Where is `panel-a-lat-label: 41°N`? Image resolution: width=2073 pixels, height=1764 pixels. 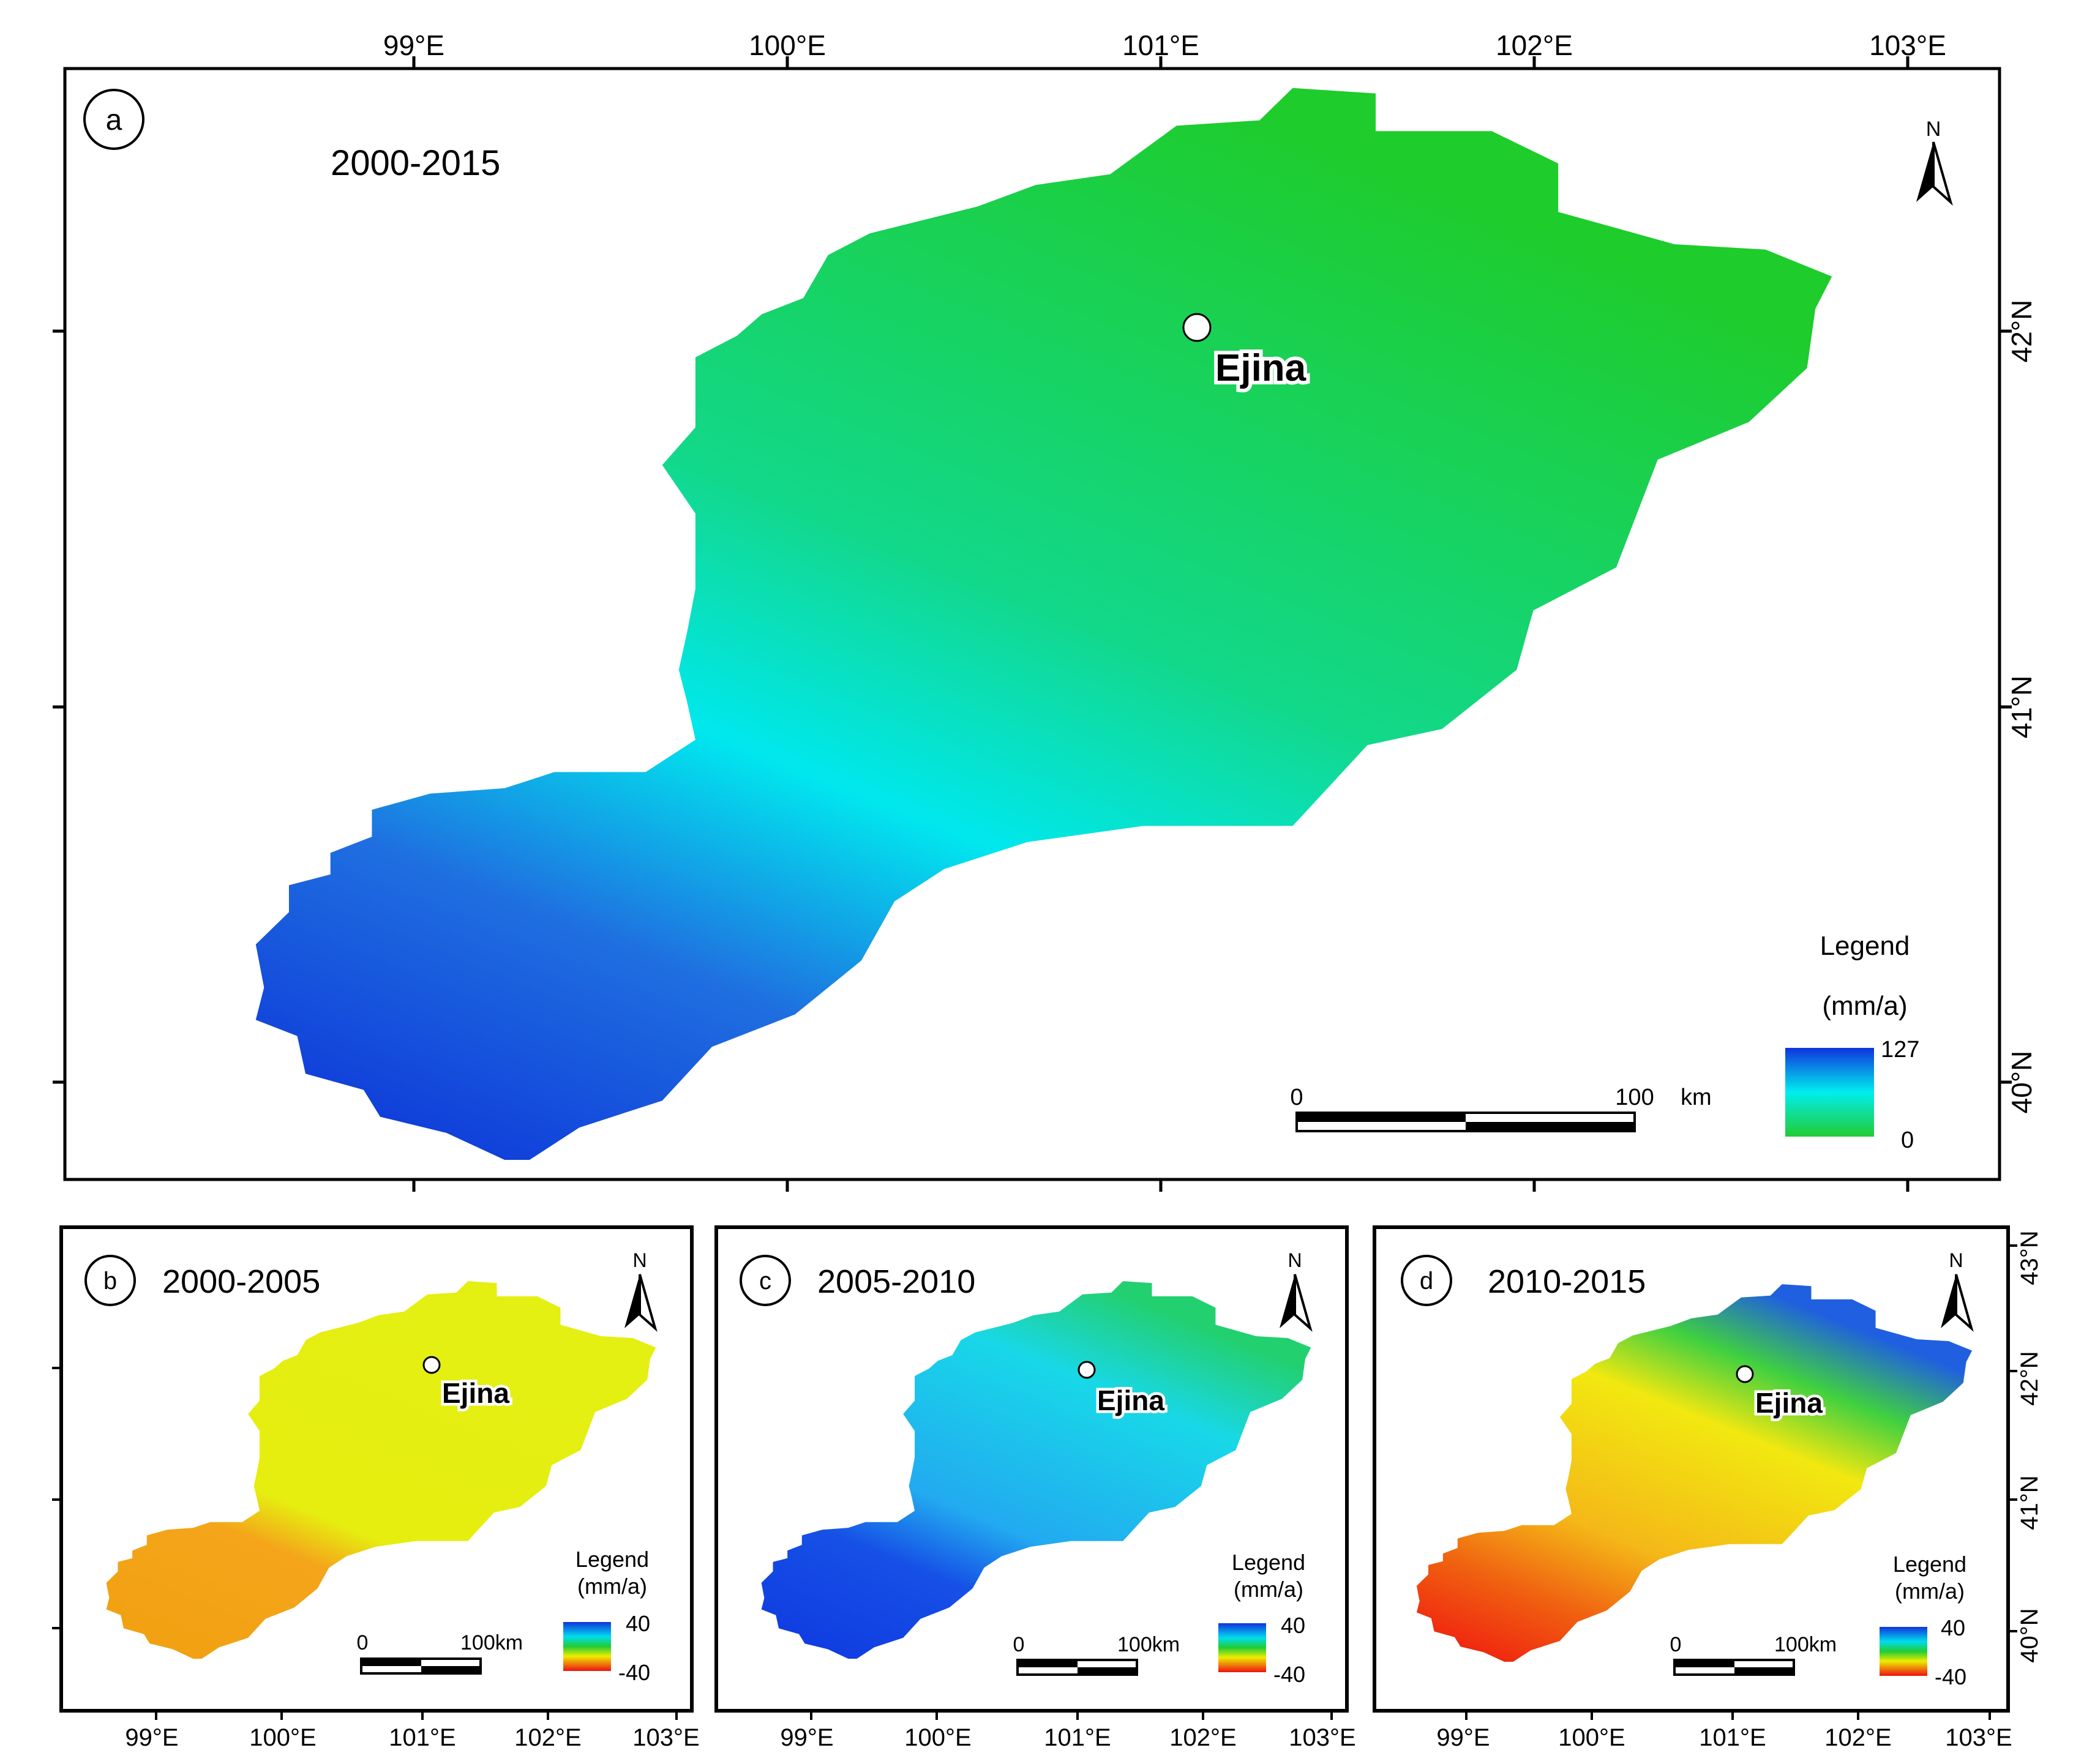 panel-a-lat-label: 41°N is located at coordinates (2021, 707).